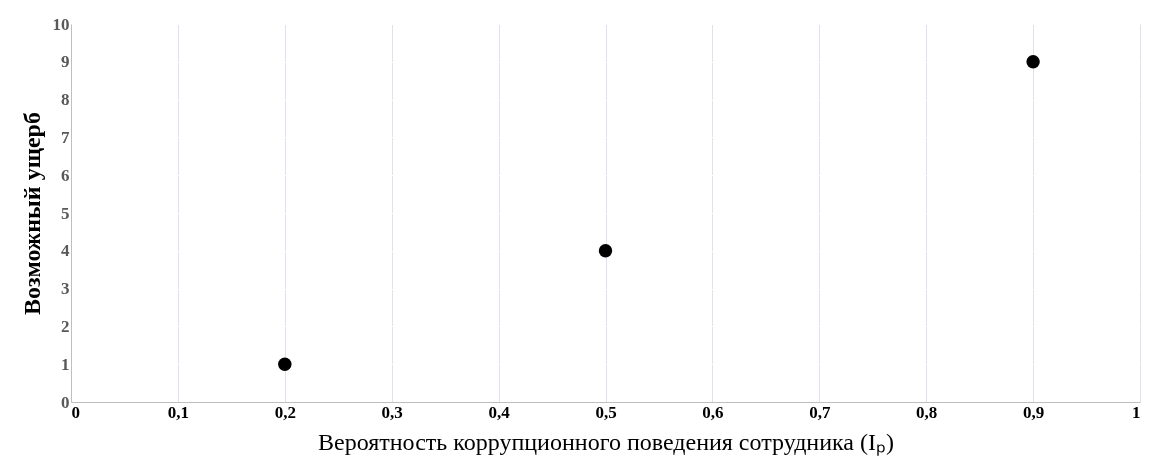 The image size is (1176, 469). I want to click on y-tick-label: 10, so click(61, 24).